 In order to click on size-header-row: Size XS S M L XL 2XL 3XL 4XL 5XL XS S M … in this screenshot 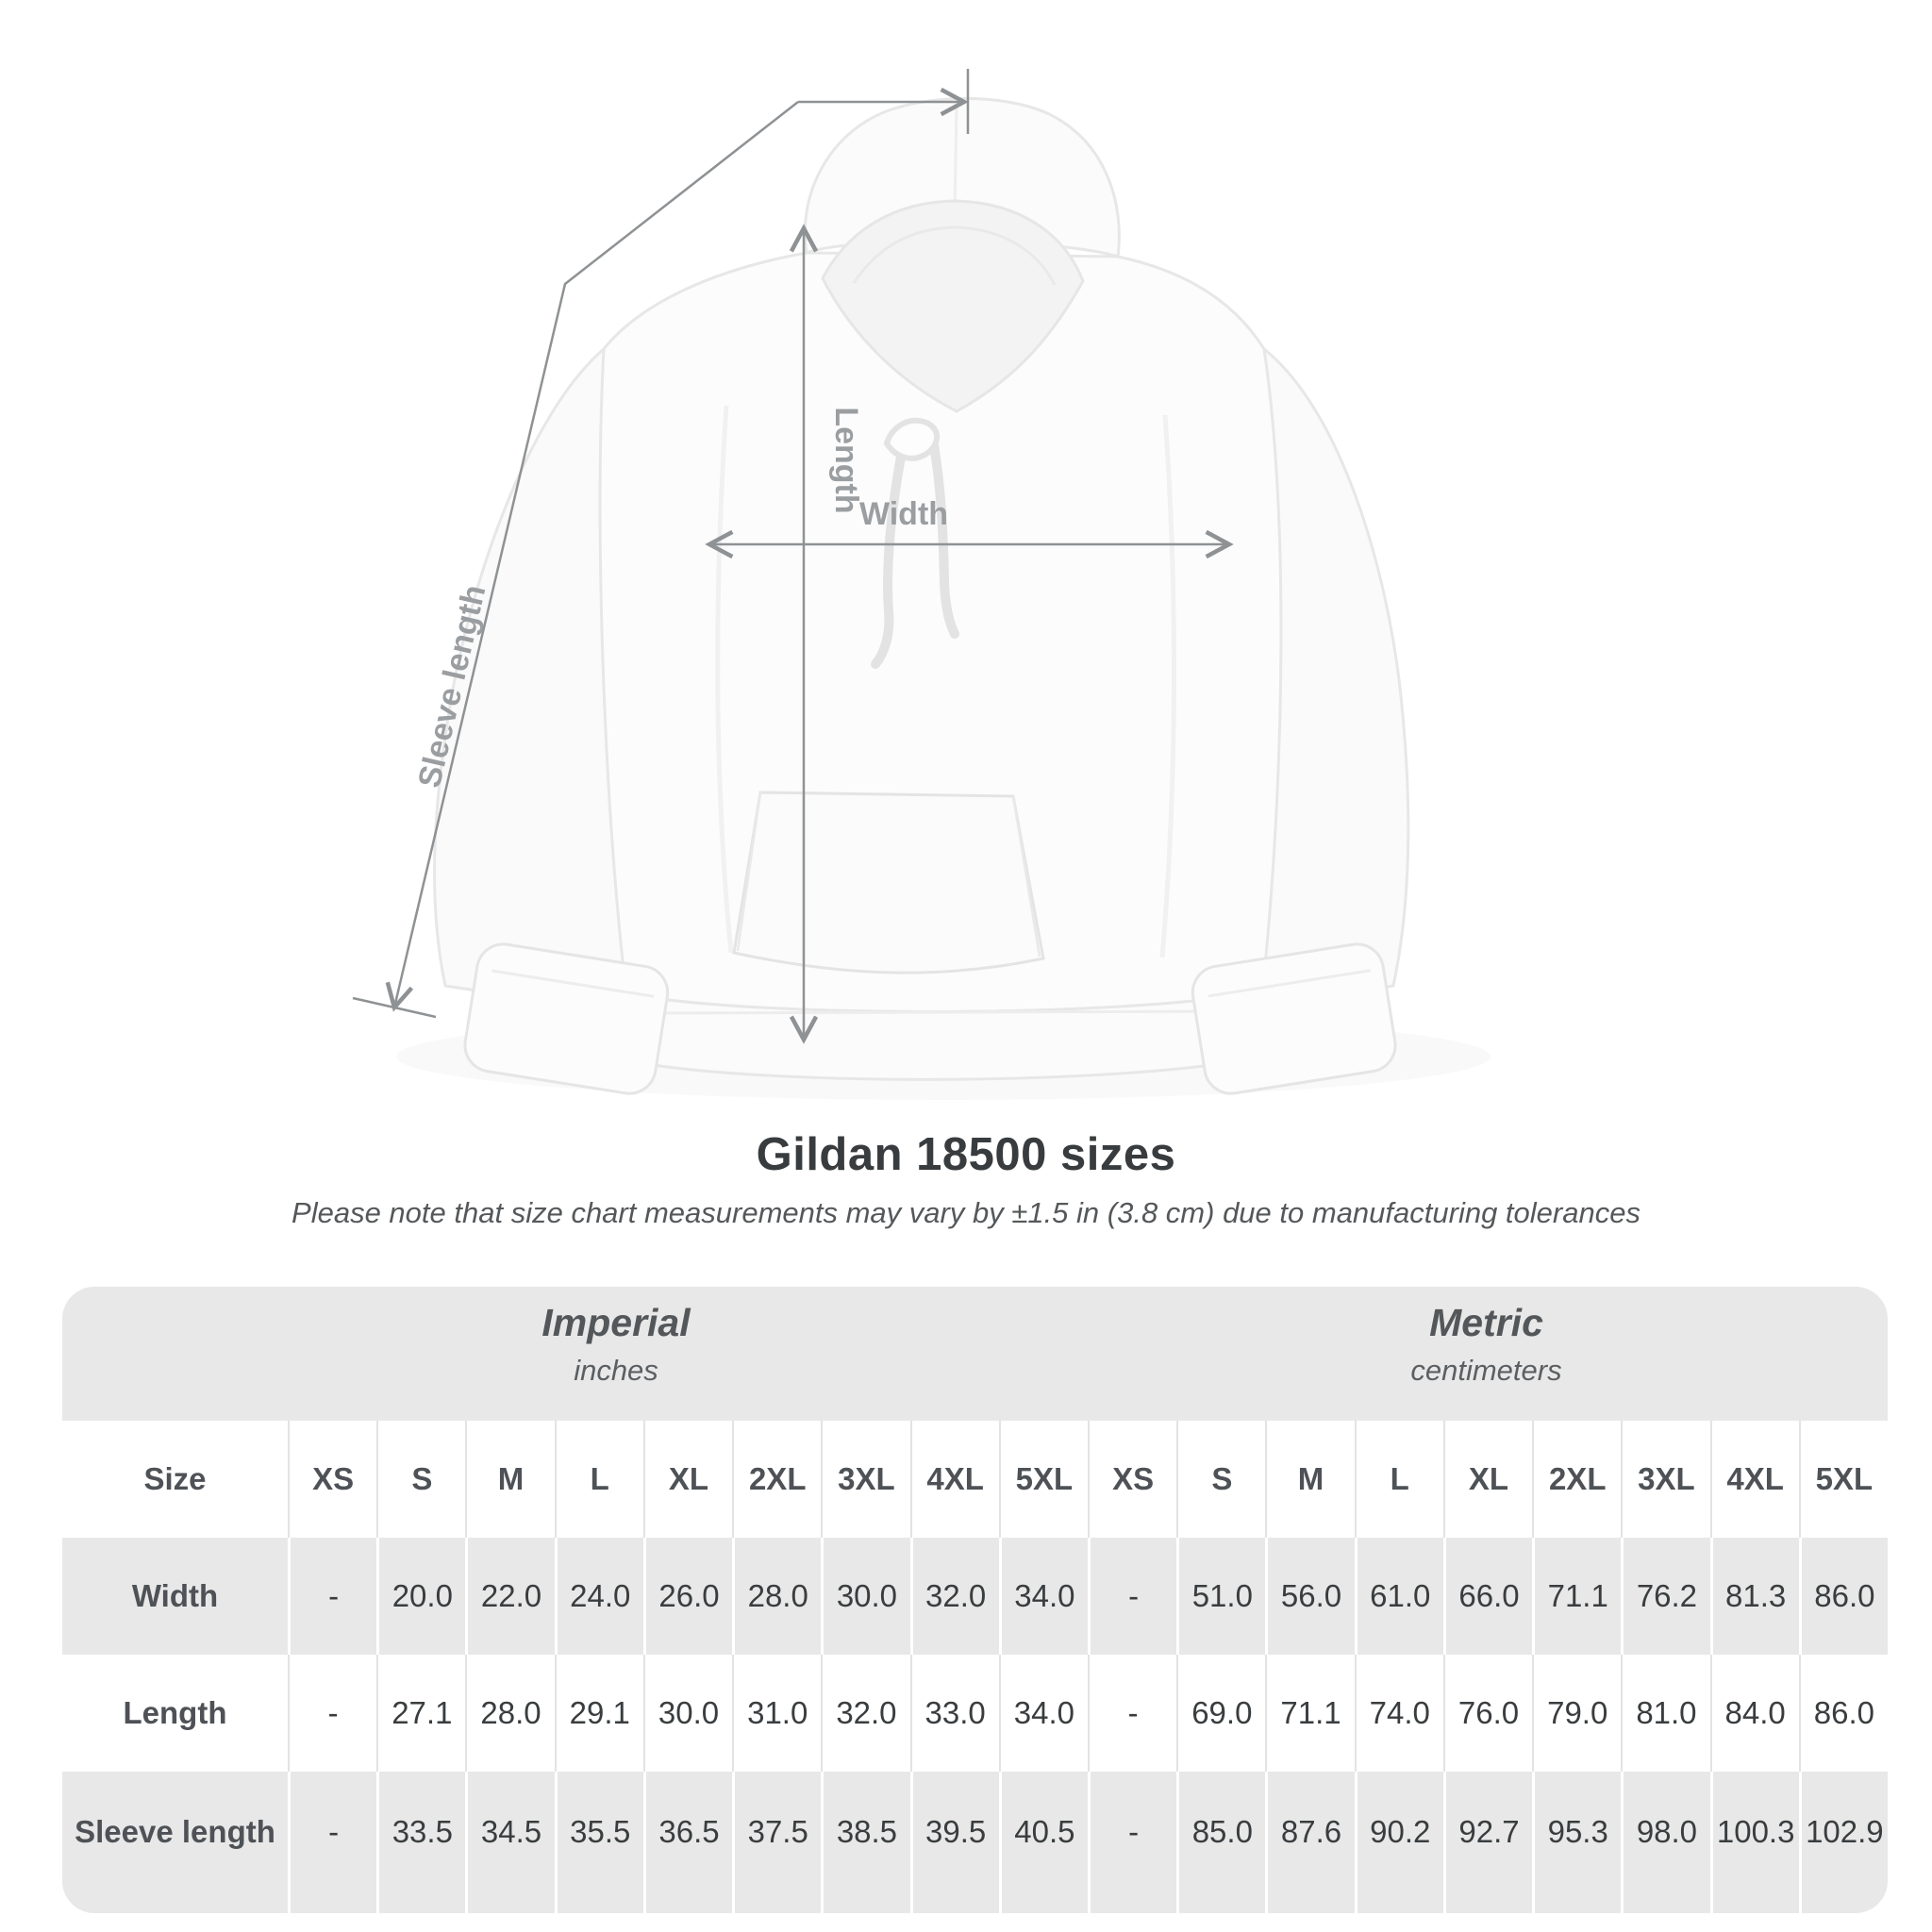, I will do `click(975, 1479)`.